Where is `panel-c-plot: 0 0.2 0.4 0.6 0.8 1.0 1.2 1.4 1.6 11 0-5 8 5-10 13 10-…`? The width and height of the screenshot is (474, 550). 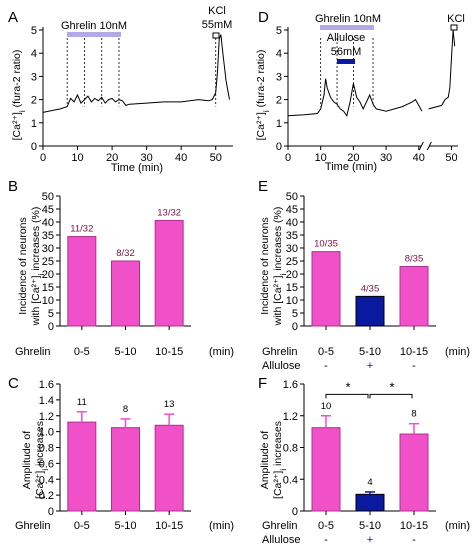
panel-c-plot: 0 0.2 0.4 0.6 0.8 1.0 1.2 1.4 1.6 11 0-5 8 5-10 13 10-… is located at coordinates (115, 455).